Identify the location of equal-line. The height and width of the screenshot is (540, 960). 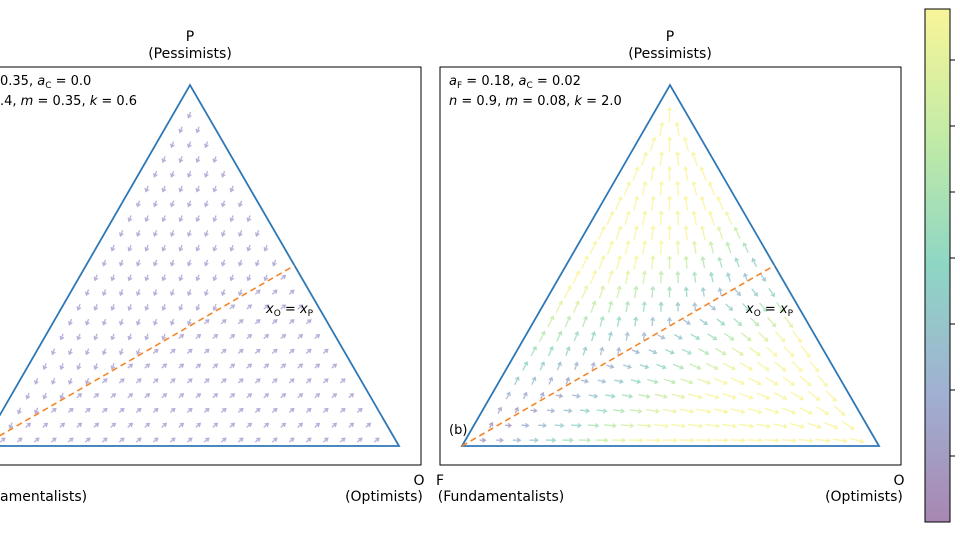
(618, 355).